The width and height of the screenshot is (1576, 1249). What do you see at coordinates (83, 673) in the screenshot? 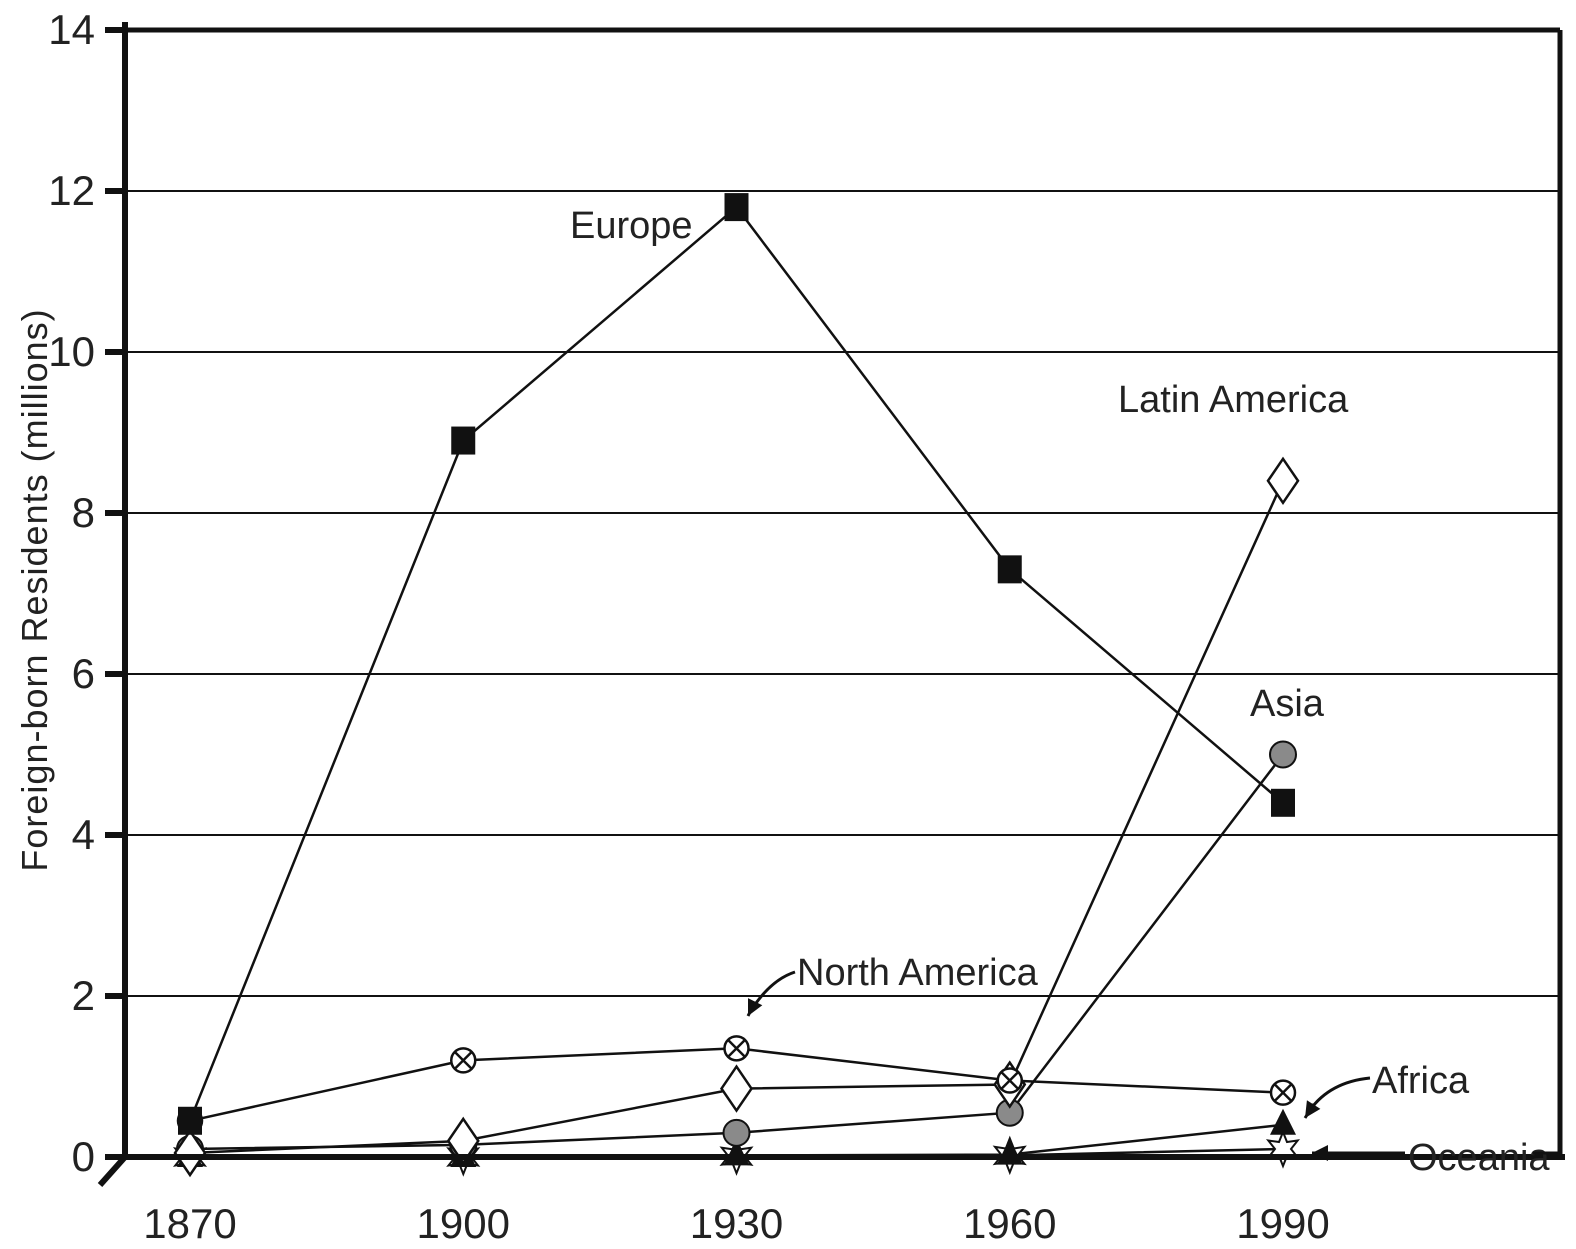
I see `y-tick-label: 6` at bounding box center [83, 673].